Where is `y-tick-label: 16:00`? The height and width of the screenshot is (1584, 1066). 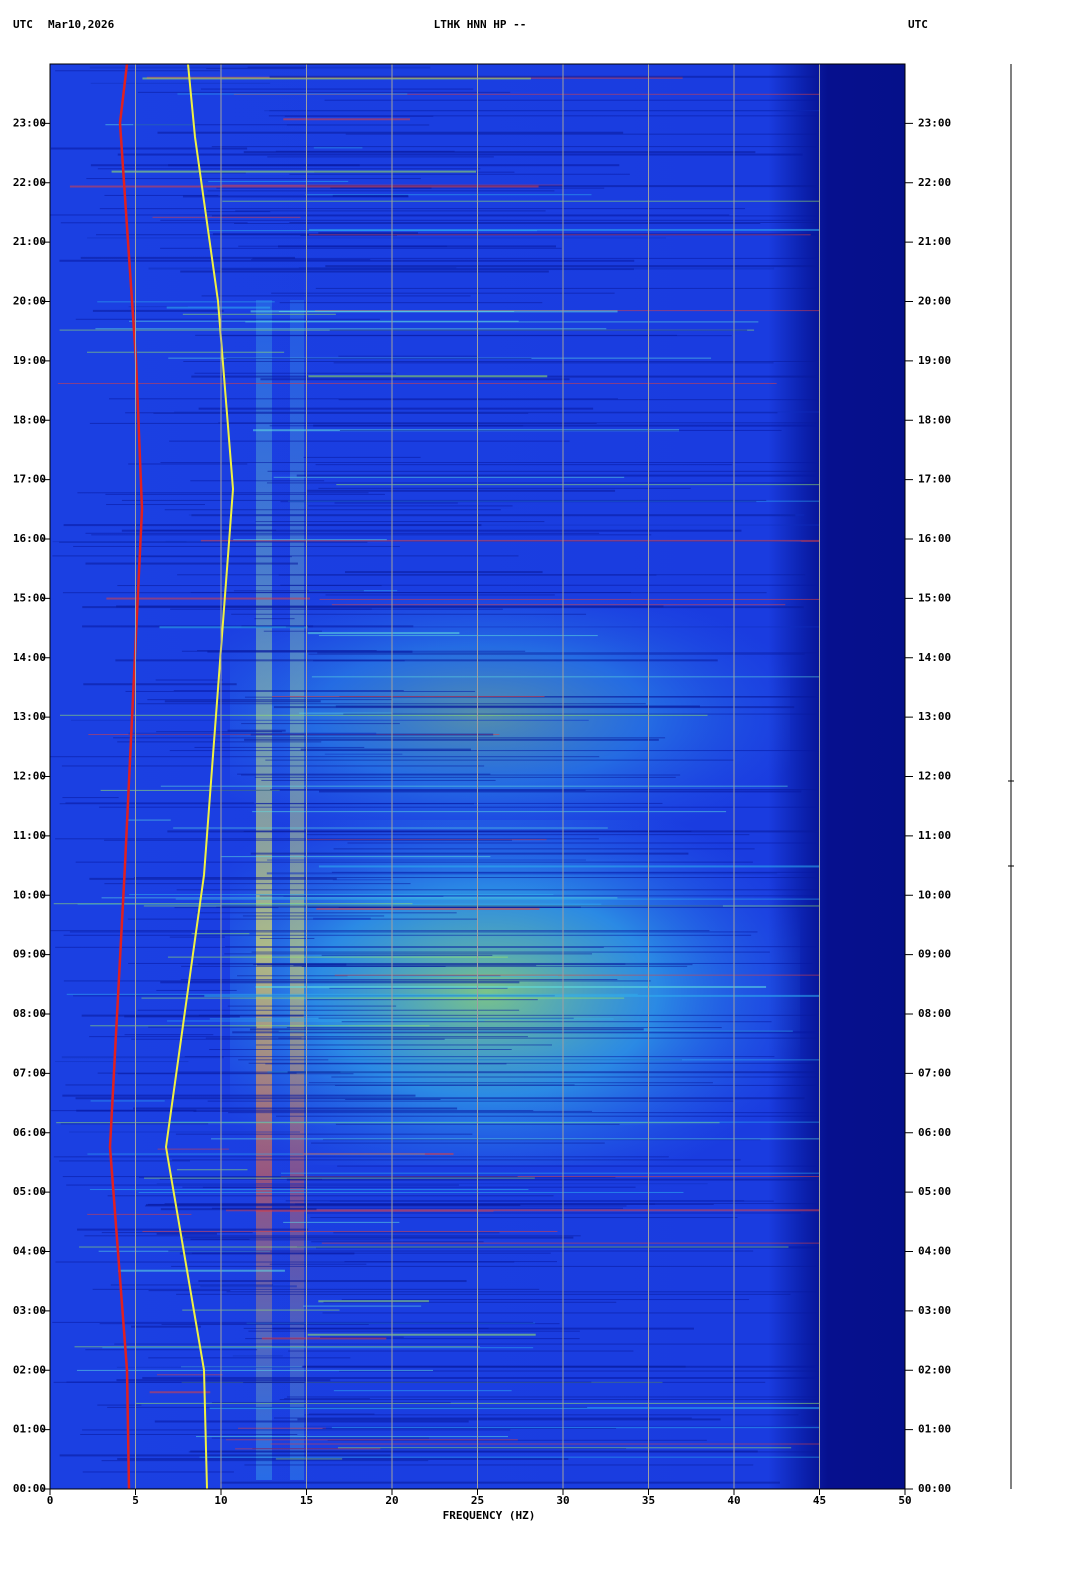 y-tick-label: 16:00 is located at coordinates (934, 538).